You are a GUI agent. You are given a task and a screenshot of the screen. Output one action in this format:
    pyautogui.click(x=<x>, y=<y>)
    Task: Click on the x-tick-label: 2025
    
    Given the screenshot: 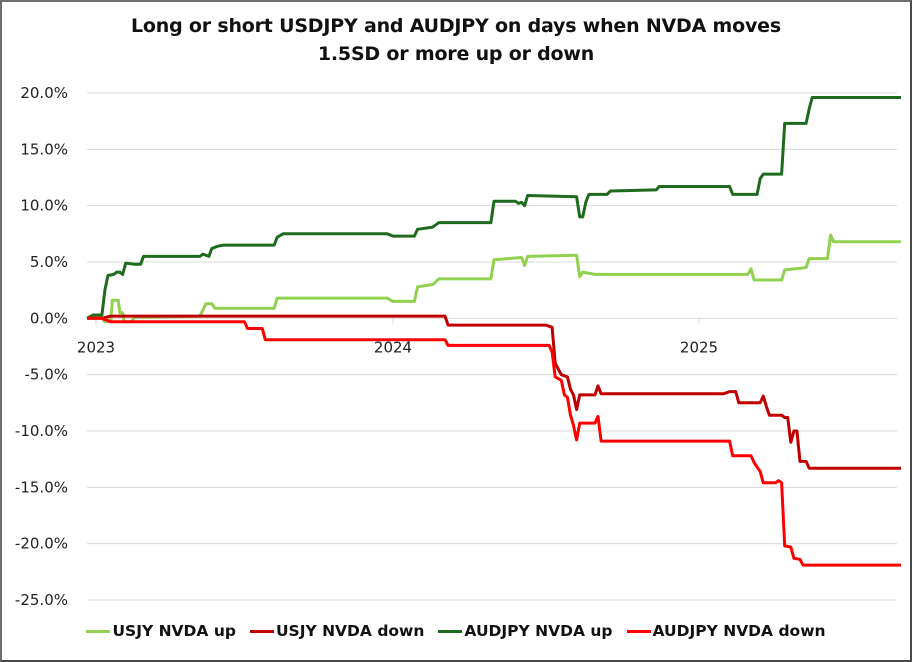 What is the action you would take?
    pyautogui.click(x=699, y=347)
    